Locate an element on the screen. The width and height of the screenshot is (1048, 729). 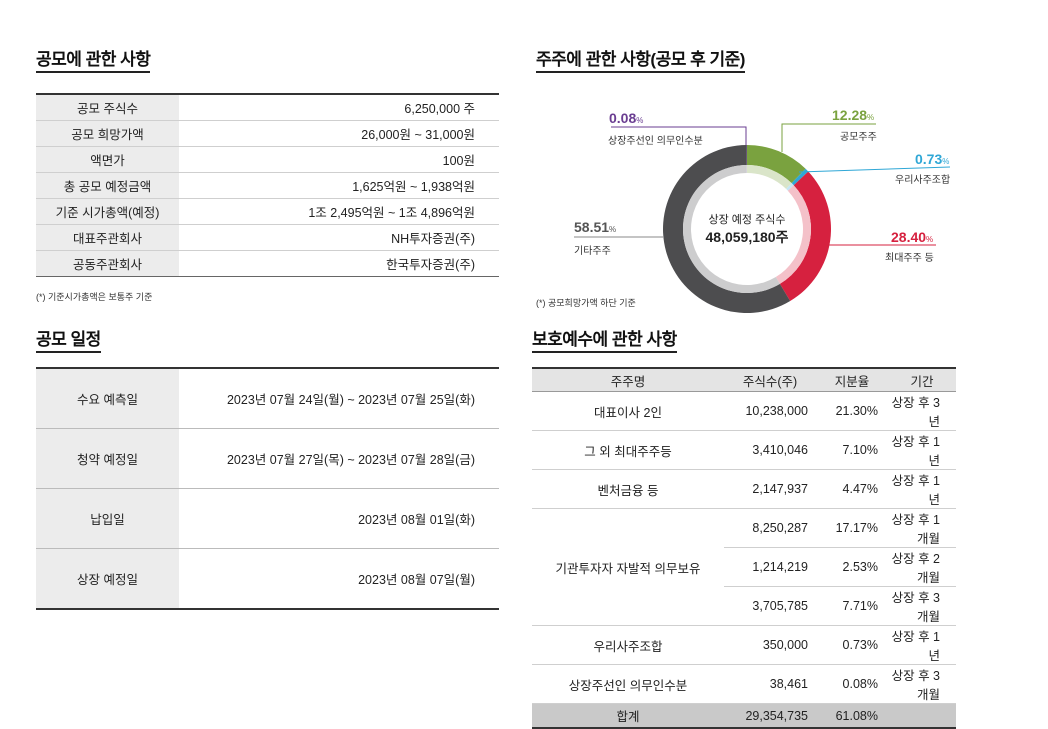
lockup-pct: 21.30% is located at coordinates (852, 411).